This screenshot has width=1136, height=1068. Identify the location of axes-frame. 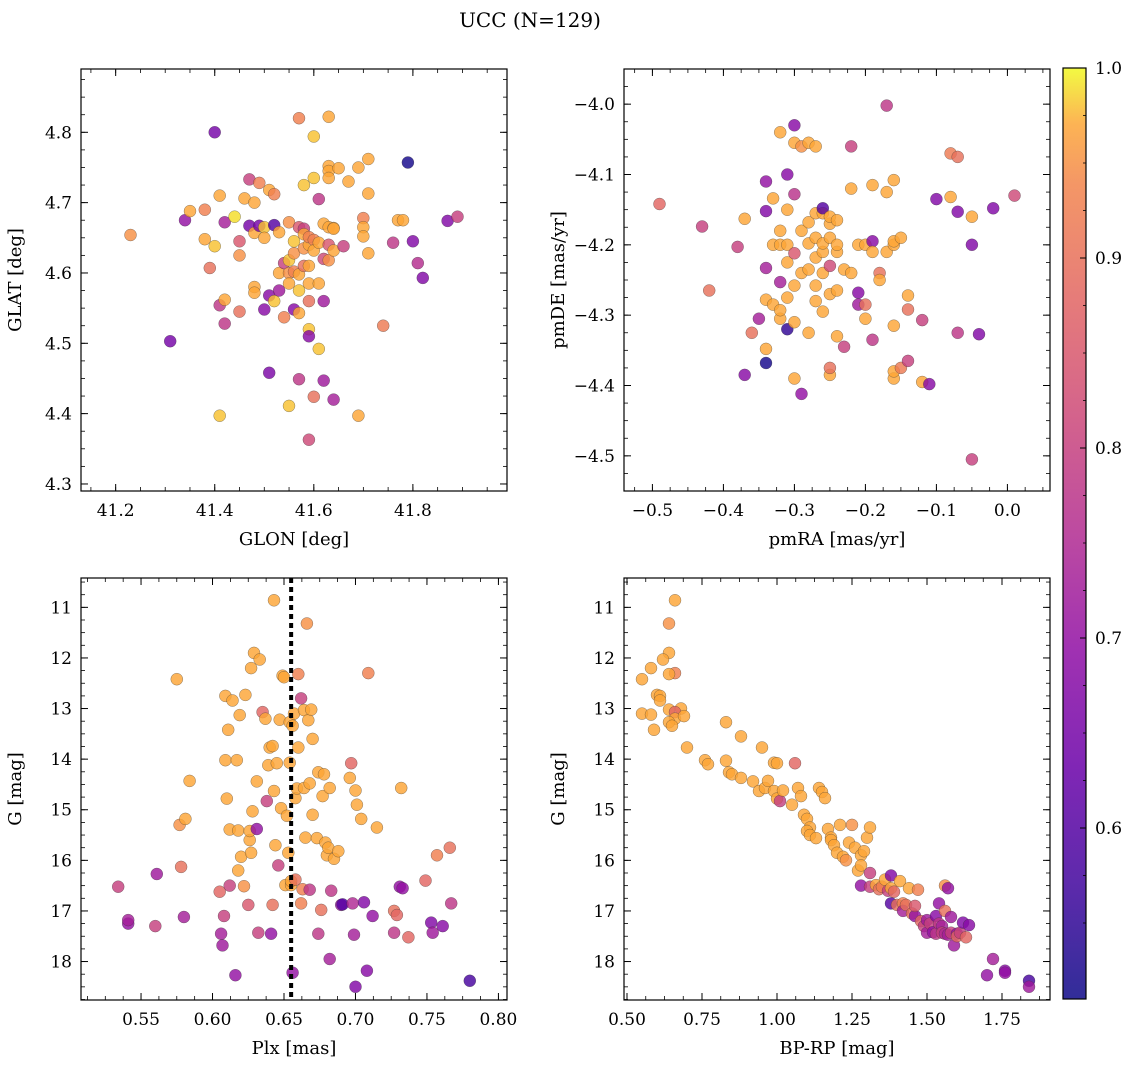
(837, 280).